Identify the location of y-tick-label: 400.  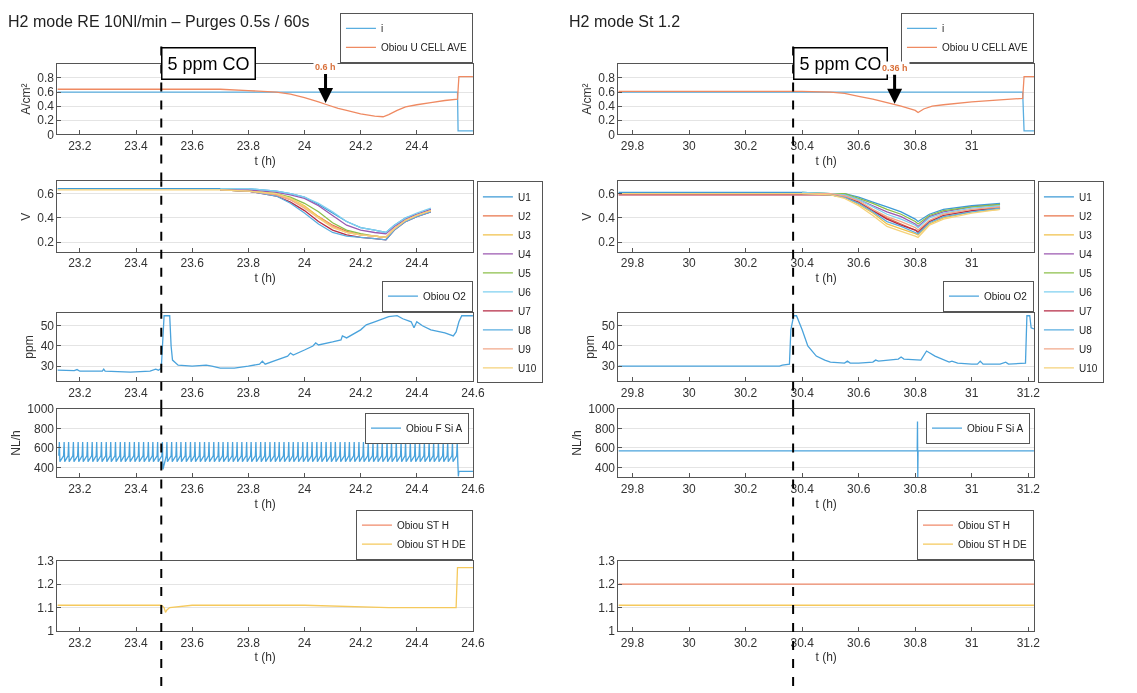
(605, 467).